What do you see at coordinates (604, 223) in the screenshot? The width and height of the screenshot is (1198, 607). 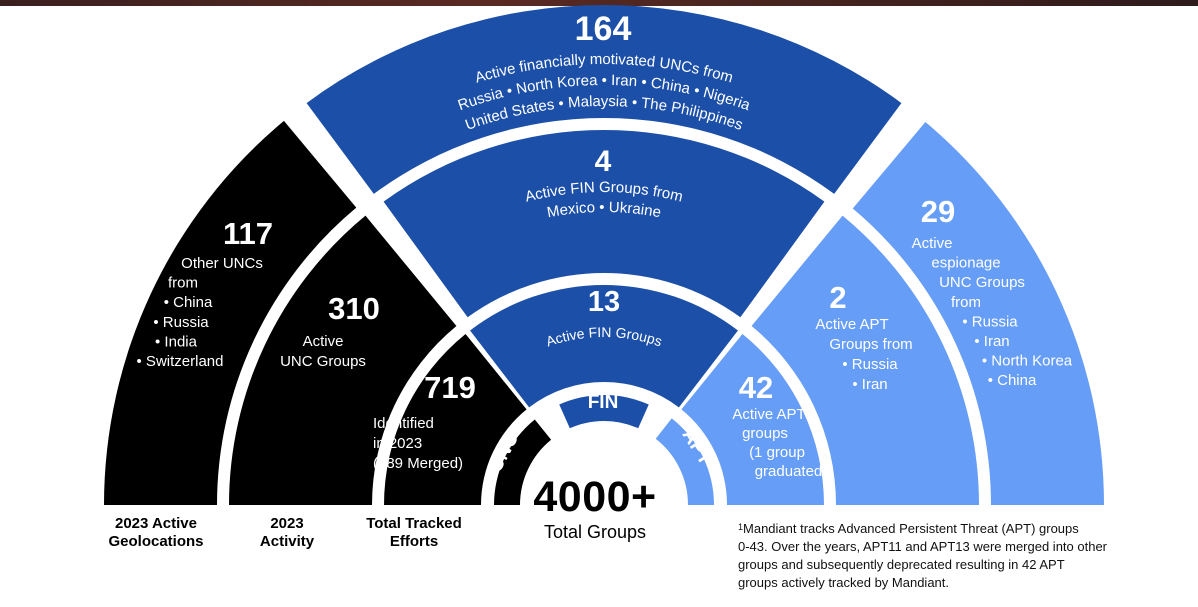 I see `sector-activity-fin` at bounding box center [604, 223].